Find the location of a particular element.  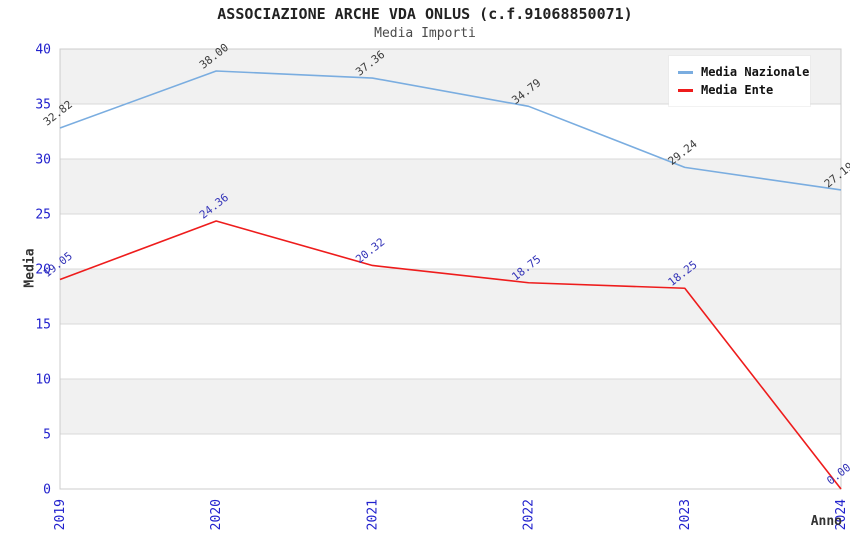

y-tick-label: 5 is located at coordinates (47, 435).